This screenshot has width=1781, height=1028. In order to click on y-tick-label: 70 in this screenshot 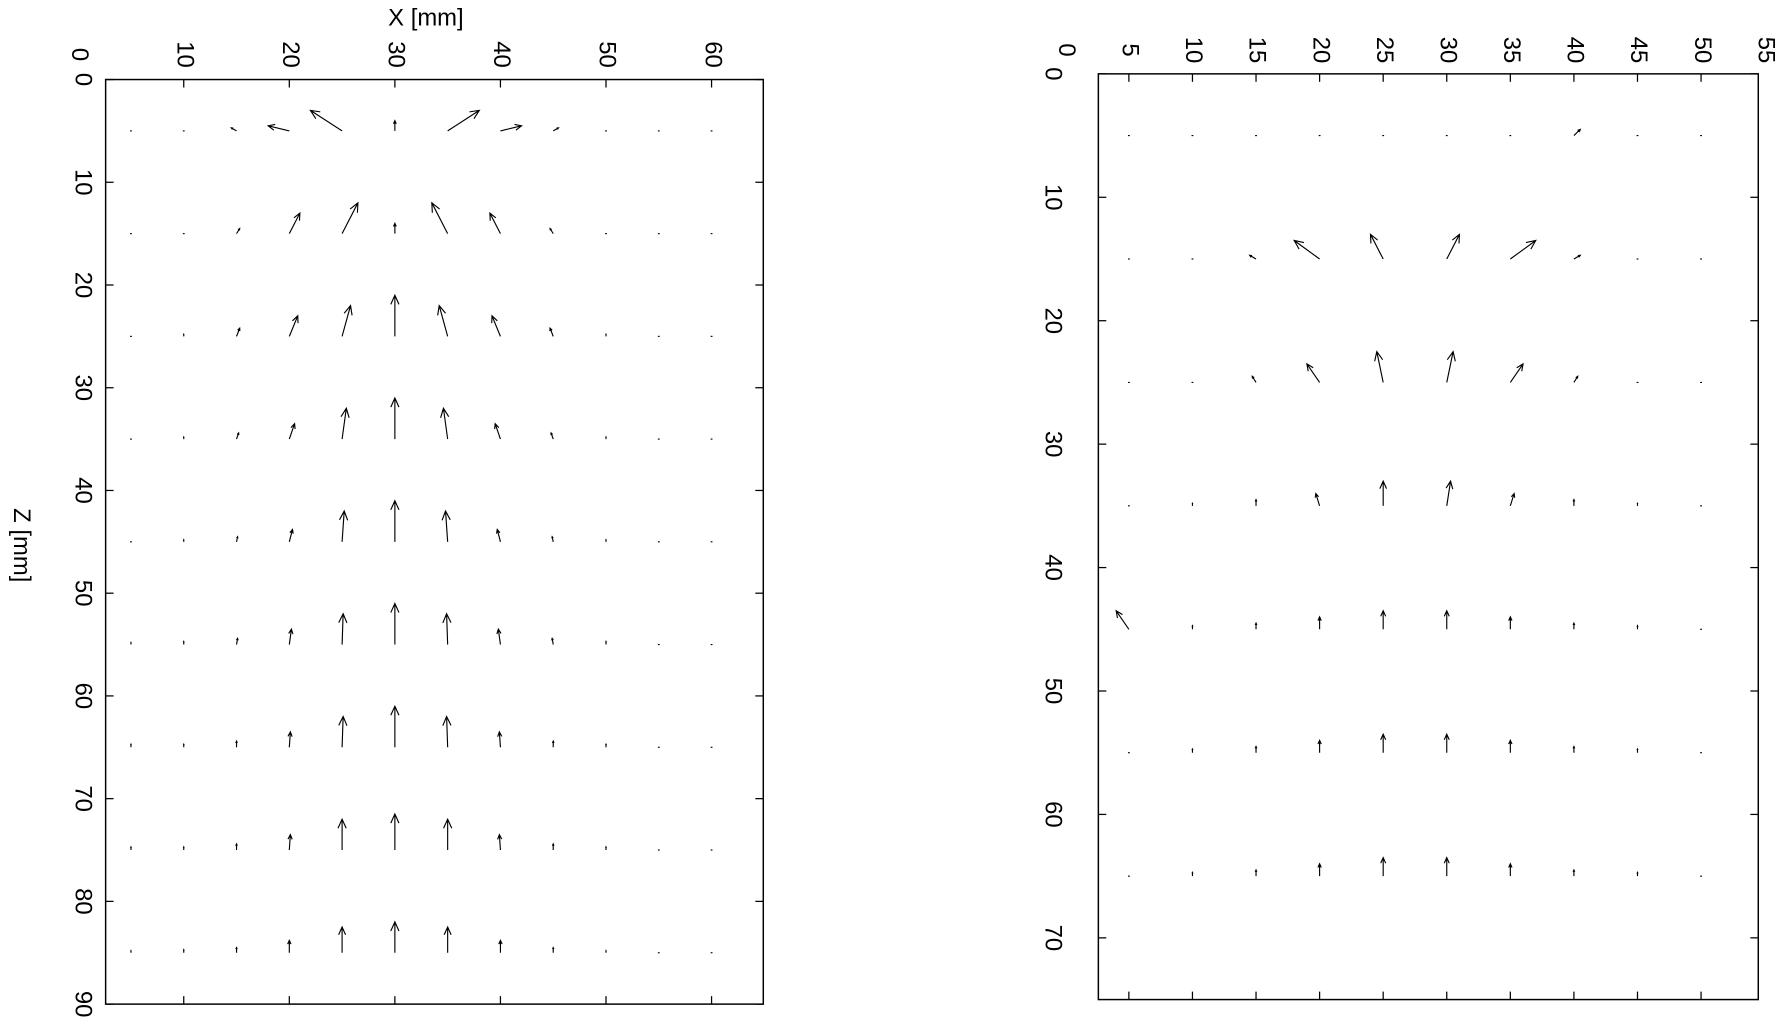, I will do `click(82, 798)`.